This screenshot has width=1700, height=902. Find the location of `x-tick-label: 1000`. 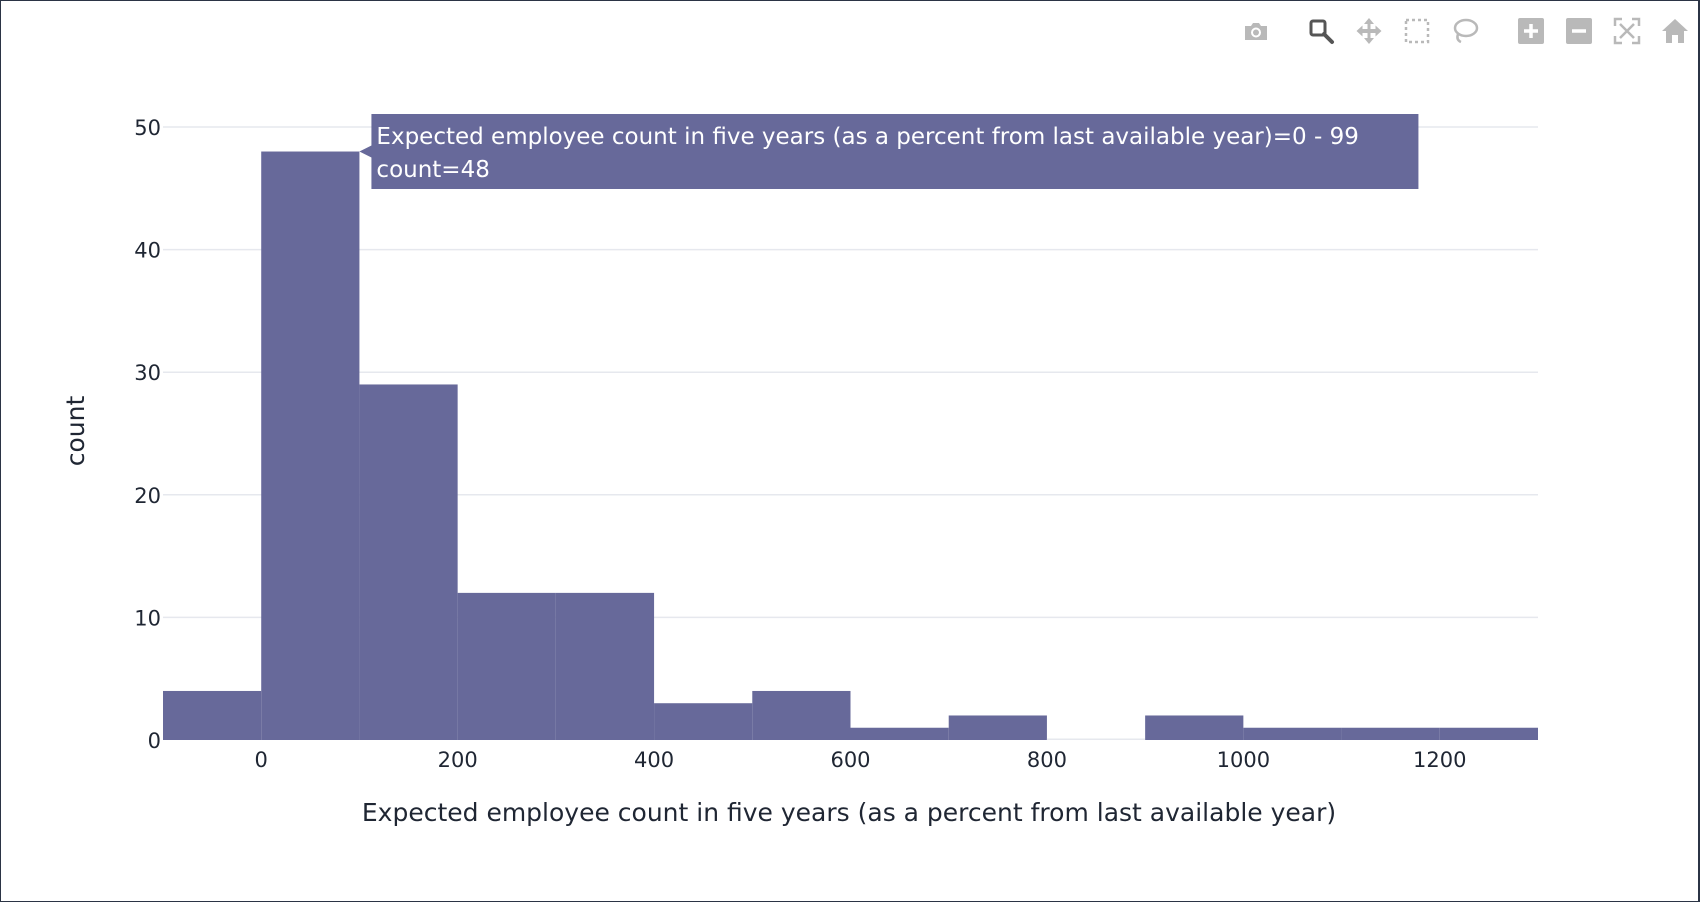

x-tick-label: 1000 is located at coordinates (1243, 760).